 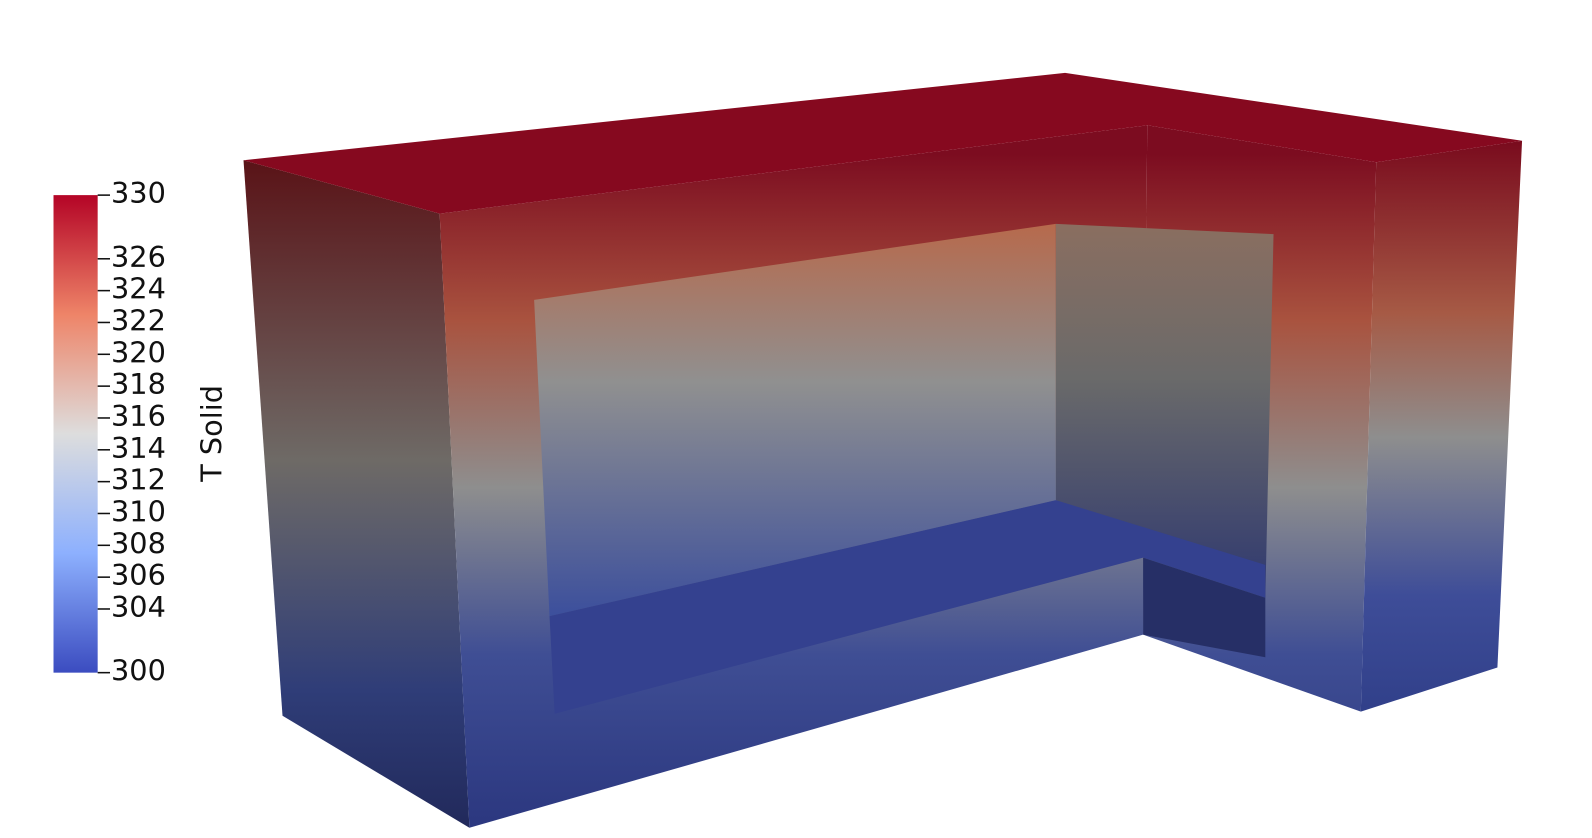 I want to click on tick-label: 304, so click(x=138, y=607).